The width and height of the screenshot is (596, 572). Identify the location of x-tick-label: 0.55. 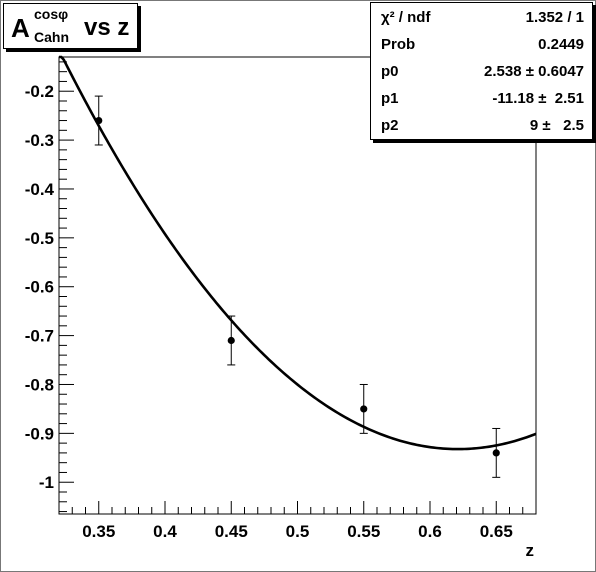
(363, 531).